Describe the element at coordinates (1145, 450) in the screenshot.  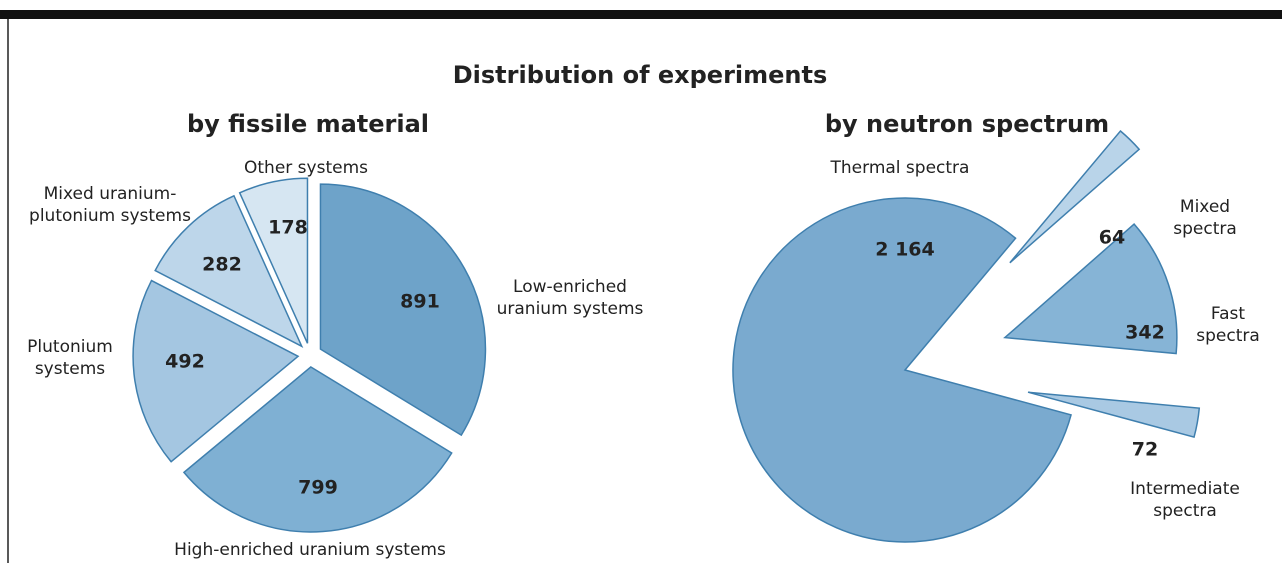
I see `value-label: 72` at that location.